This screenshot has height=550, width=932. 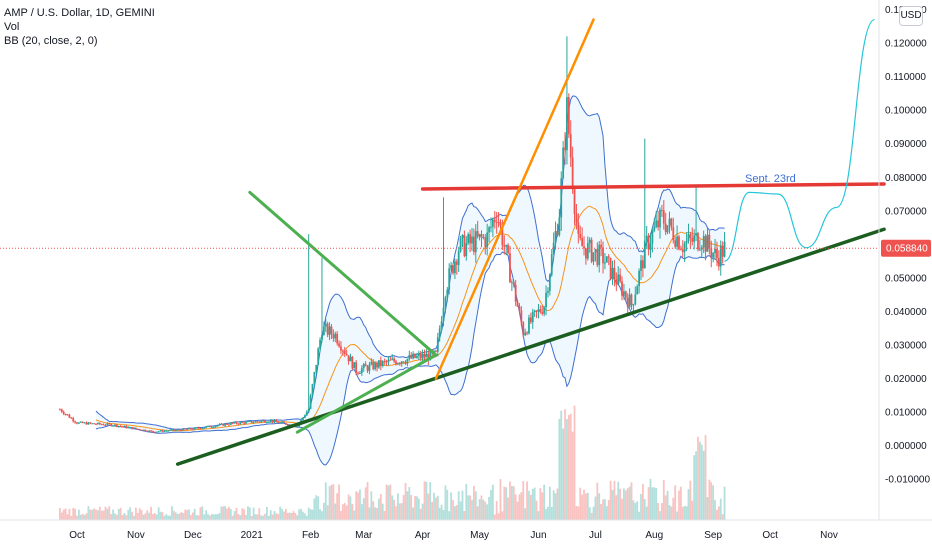 I want to click on time-tick-label: Oct, so click(x=77, y=535).